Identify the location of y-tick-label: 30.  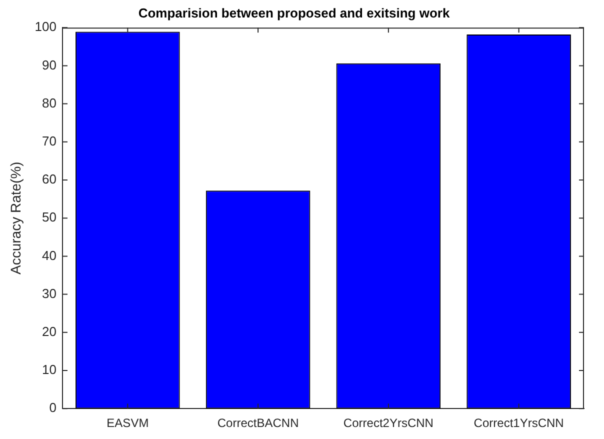
(49, 293).